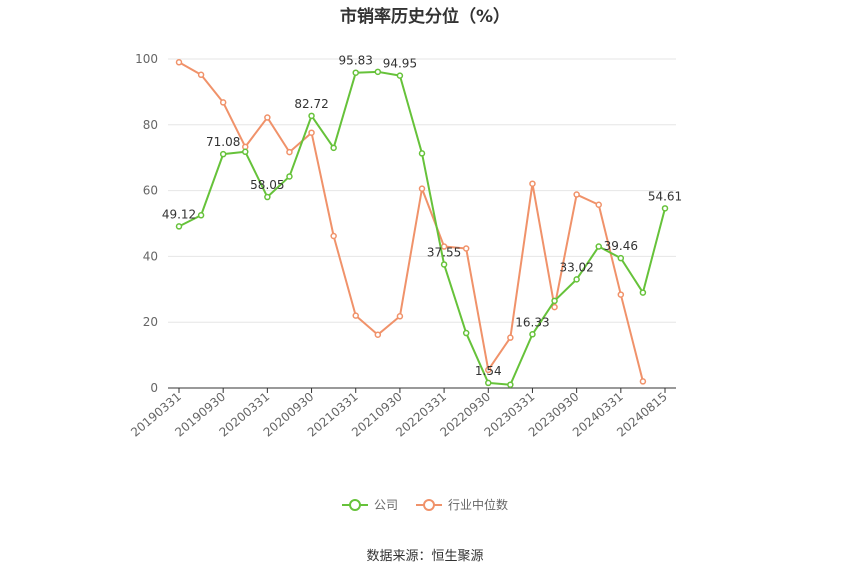  What do you see at coordinates (150, 125) in the screenshot?
I see `y-tick-label: 80` at bounding box center [150, 125].